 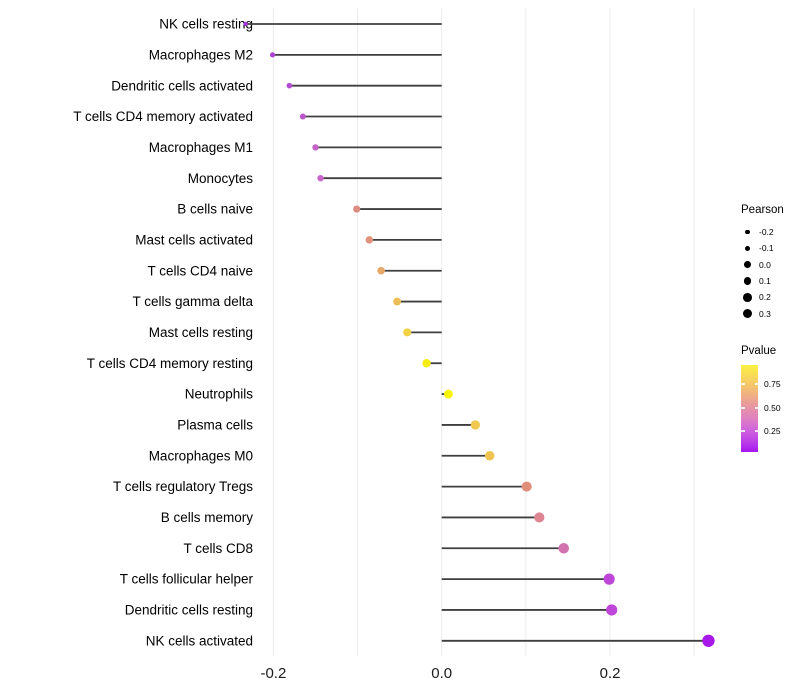 What do you see at coordinates (201, 332) in the screenshot?
I see `y-axis-label: Mast cells resting` at bounding box center [201, 332].